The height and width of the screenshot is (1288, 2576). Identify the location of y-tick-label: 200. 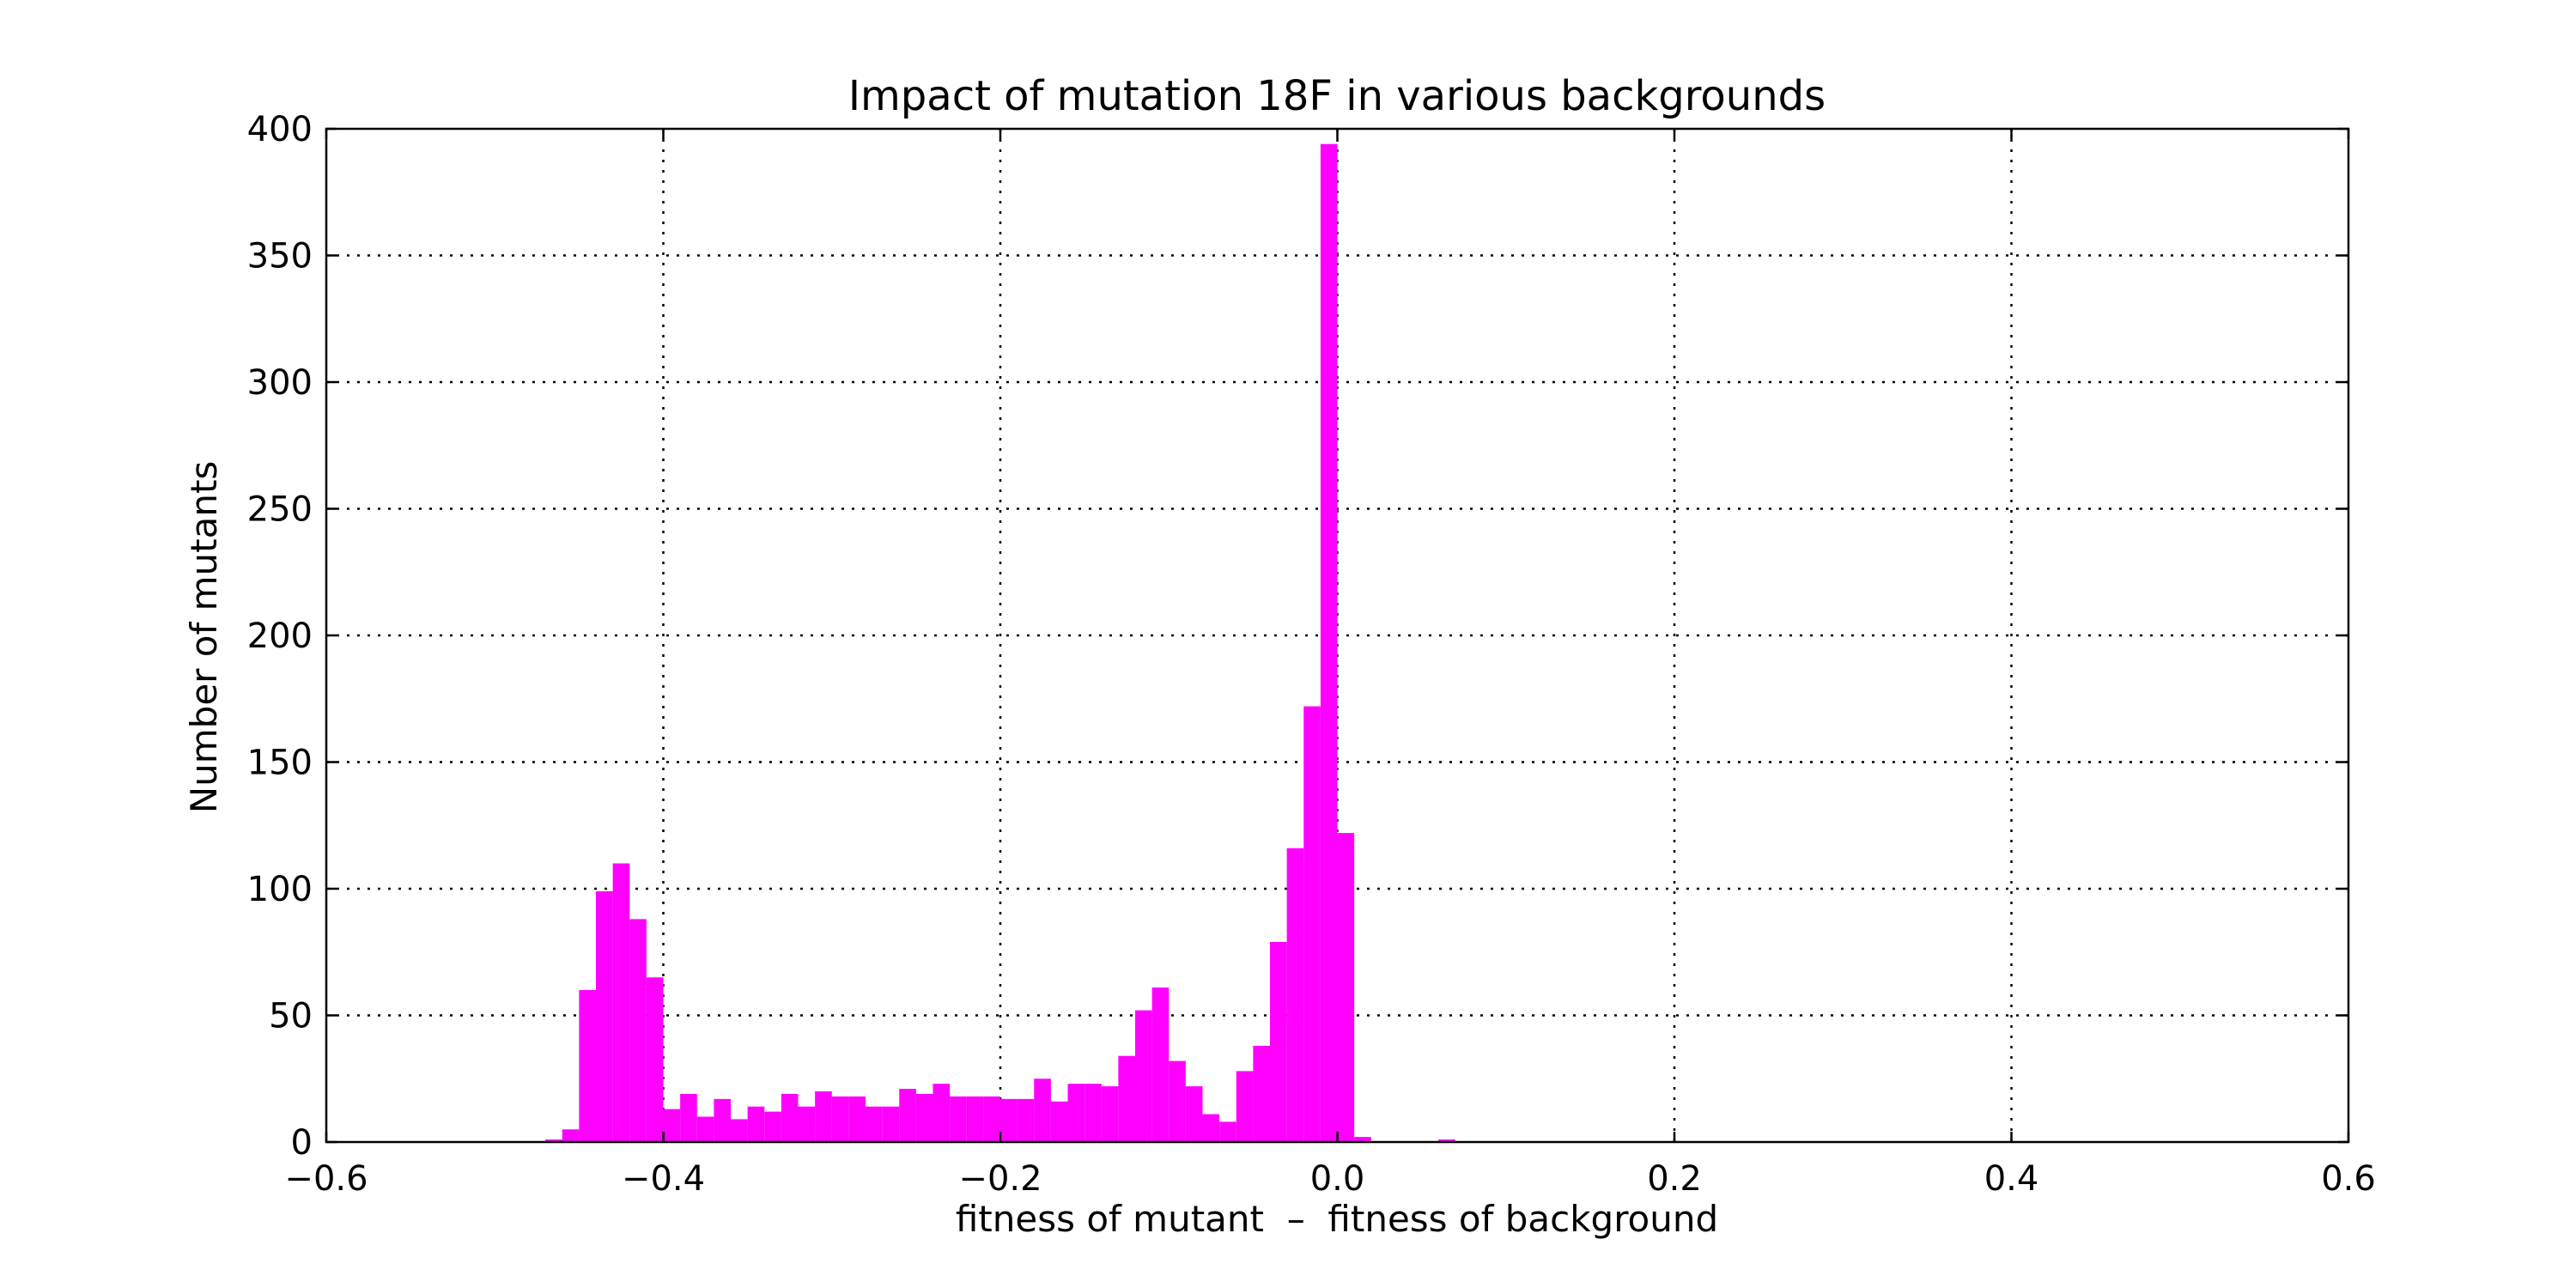
(280, 636).